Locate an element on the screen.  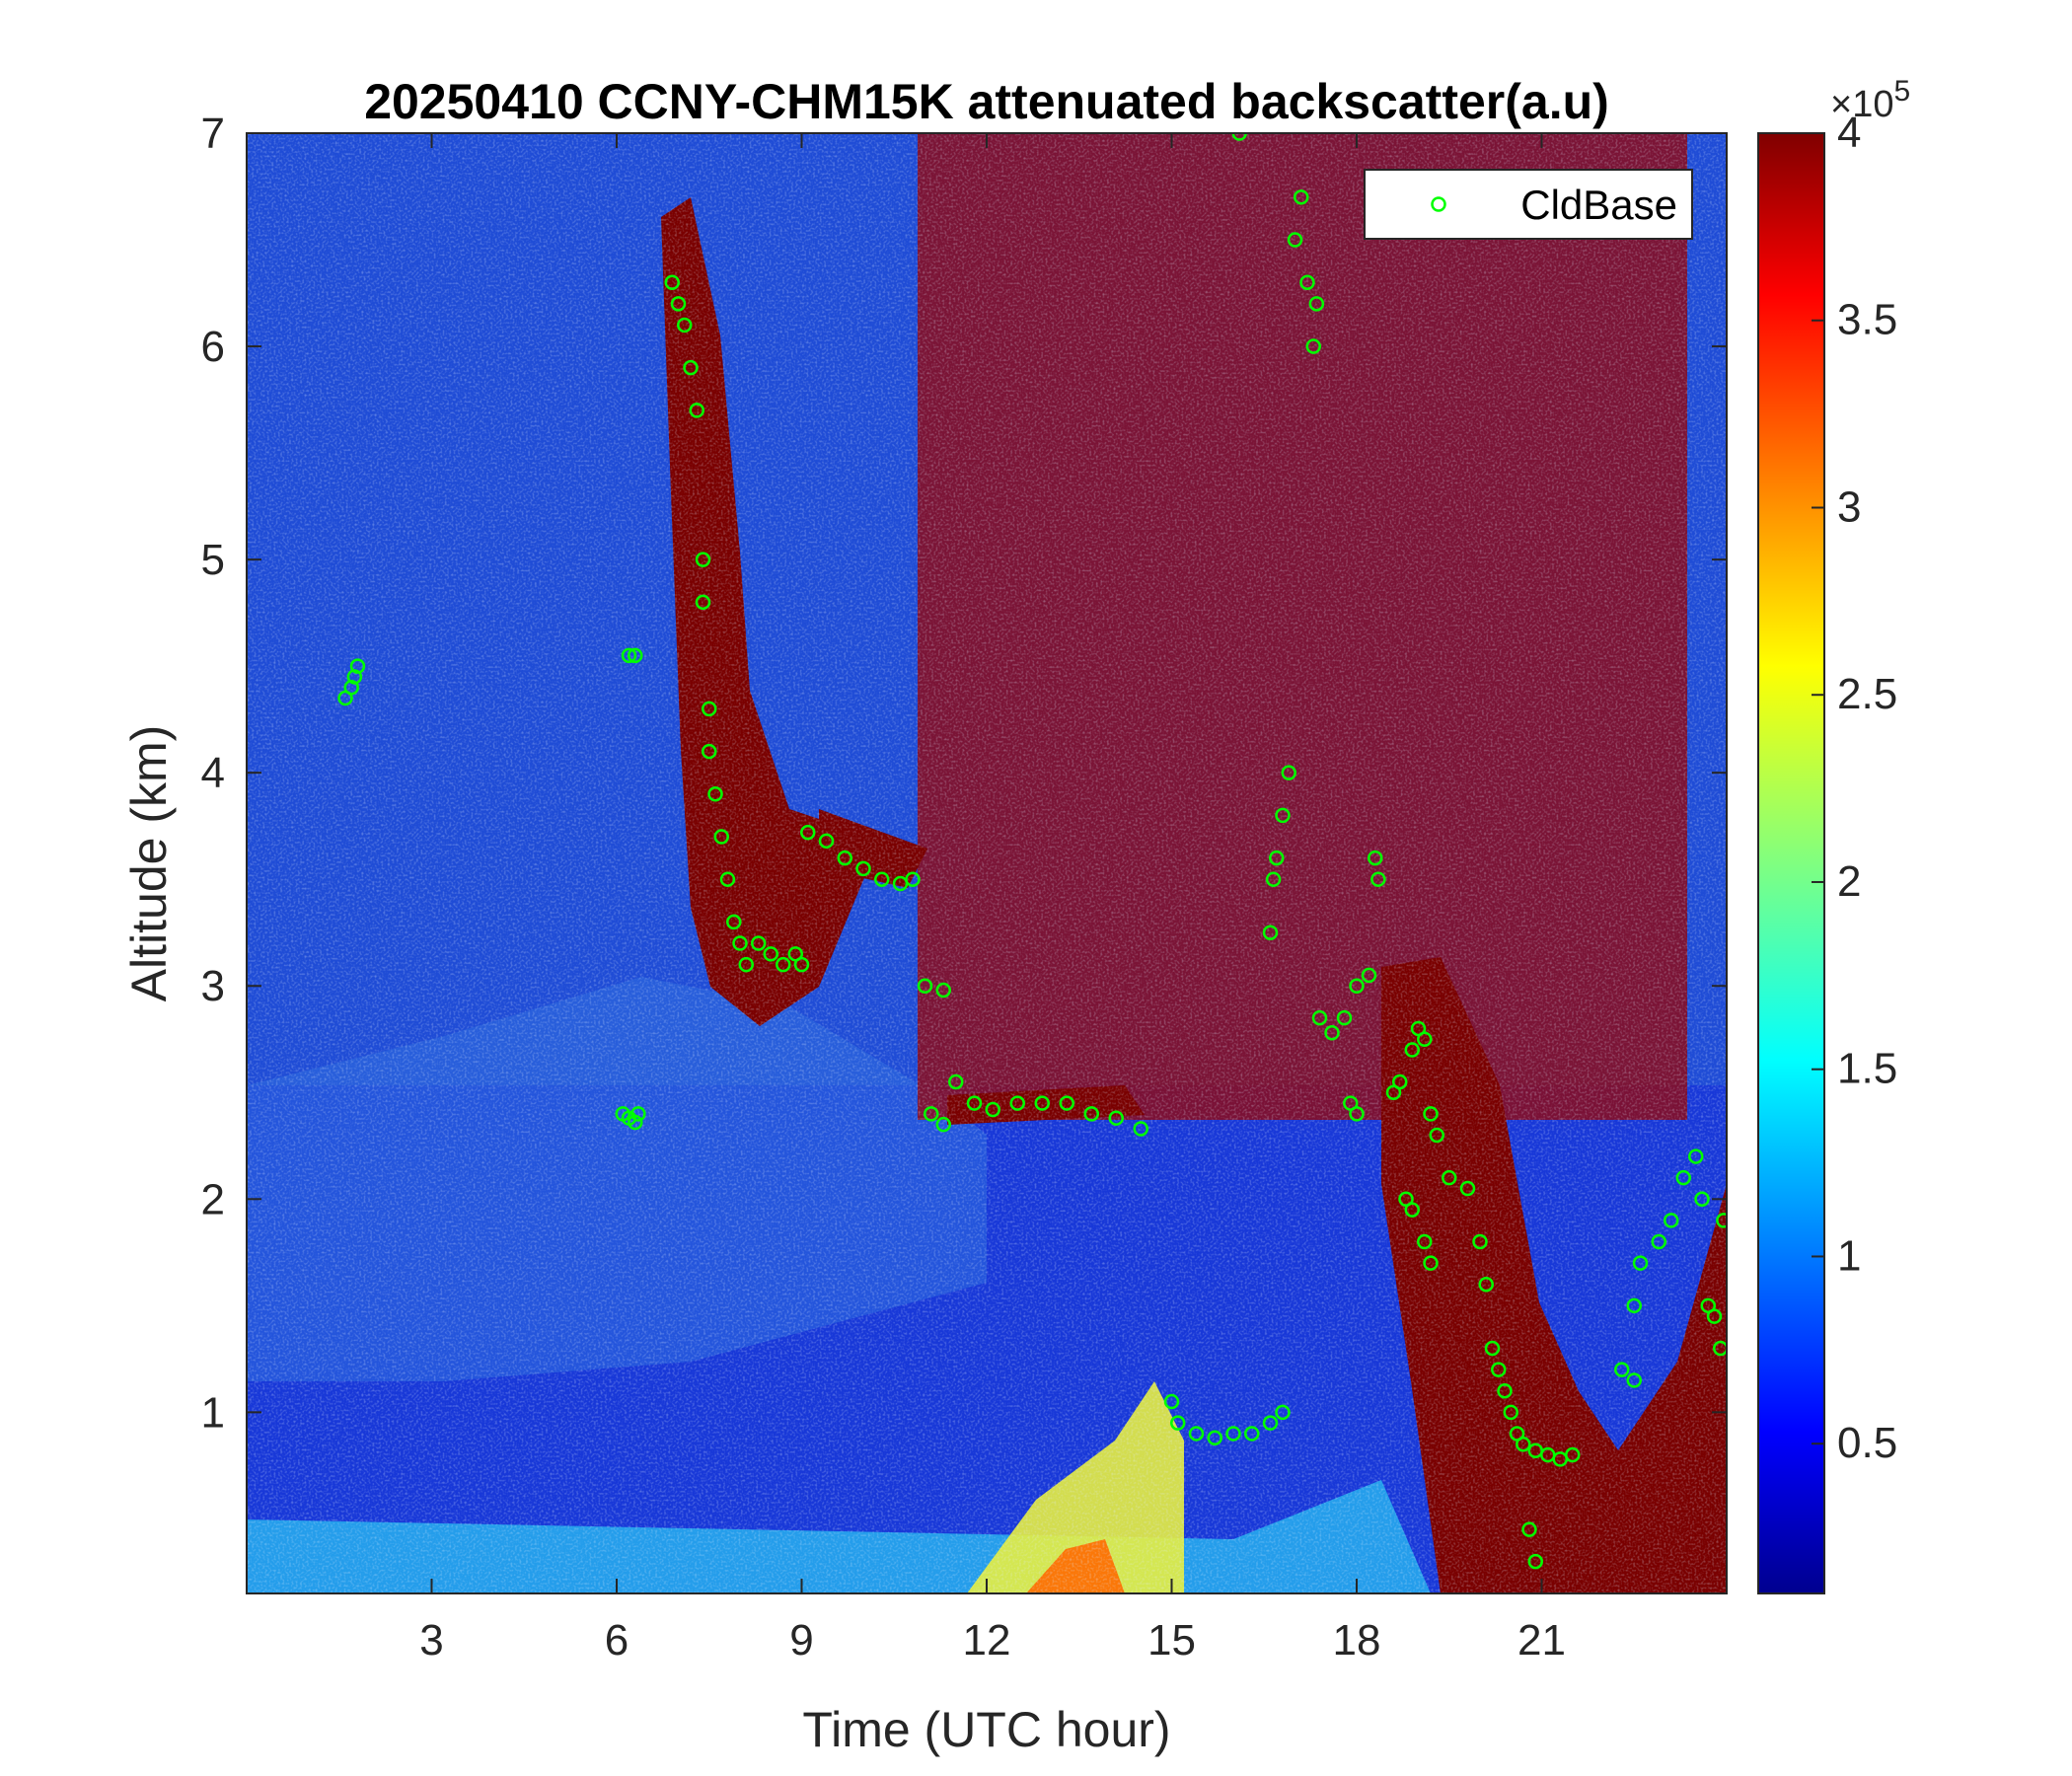
x-tick-label: 21 is located at coordinates (1542, 1640).